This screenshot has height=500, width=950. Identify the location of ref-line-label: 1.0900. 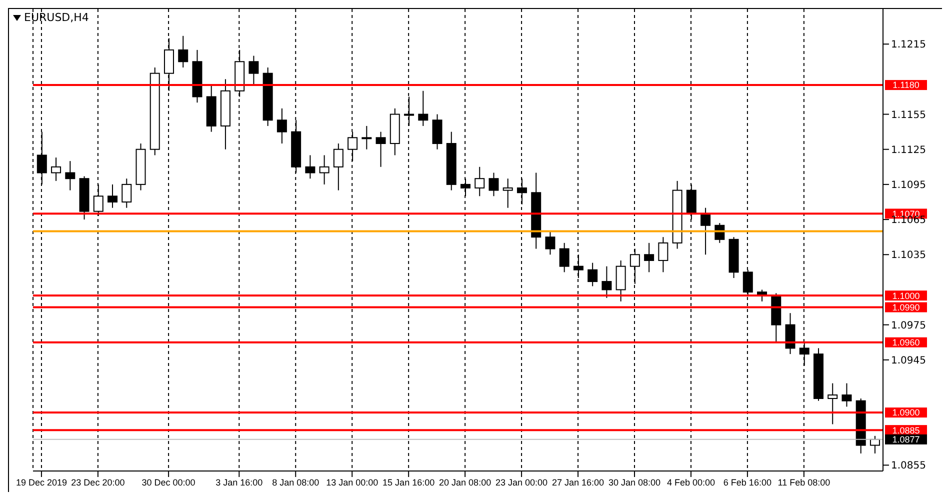
(906, 413).